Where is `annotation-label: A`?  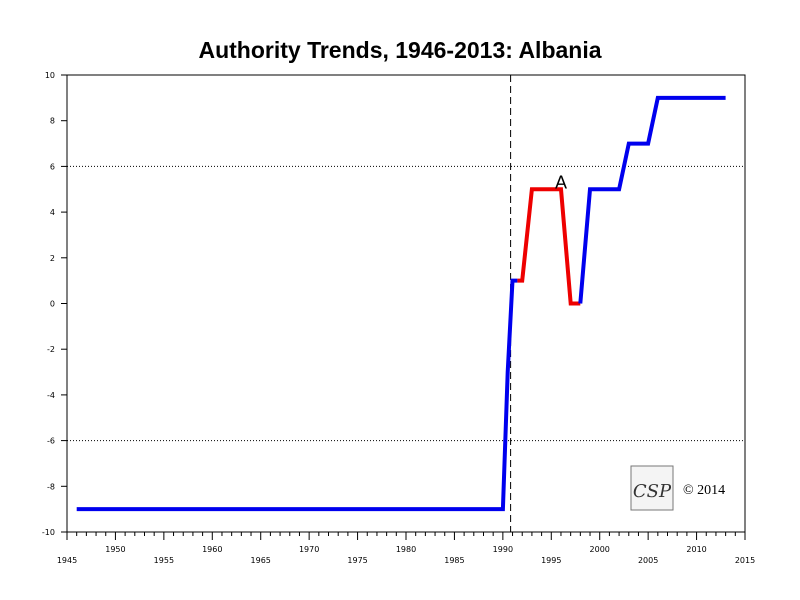 annotation-label: A is located at coordinates (561, 182).